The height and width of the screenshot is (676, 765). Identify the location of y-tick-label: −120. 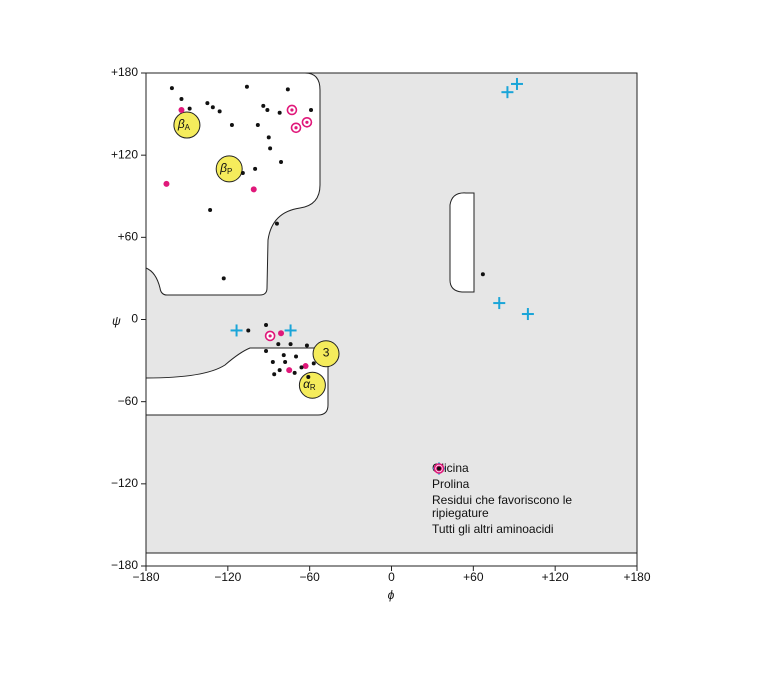
(124, 483).